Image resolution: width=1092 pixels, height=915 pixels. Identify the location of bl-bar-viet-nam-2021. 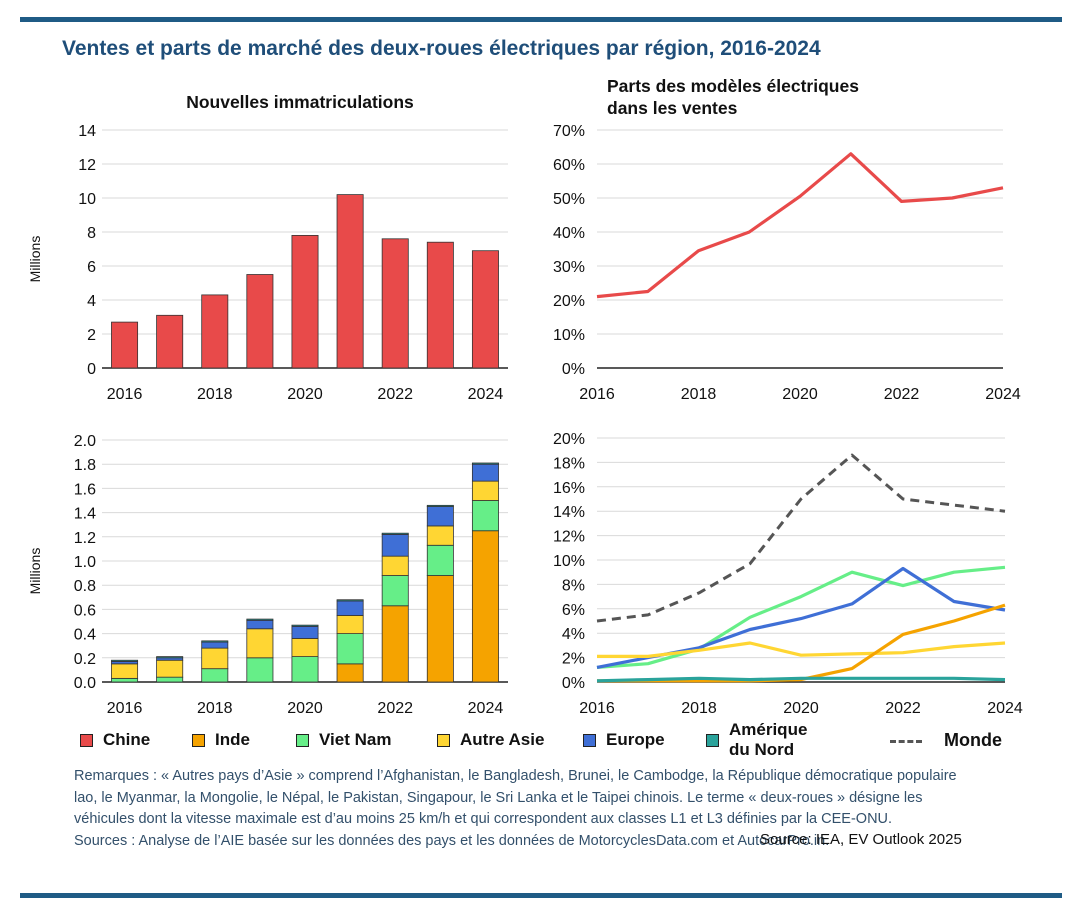
(350, 649).